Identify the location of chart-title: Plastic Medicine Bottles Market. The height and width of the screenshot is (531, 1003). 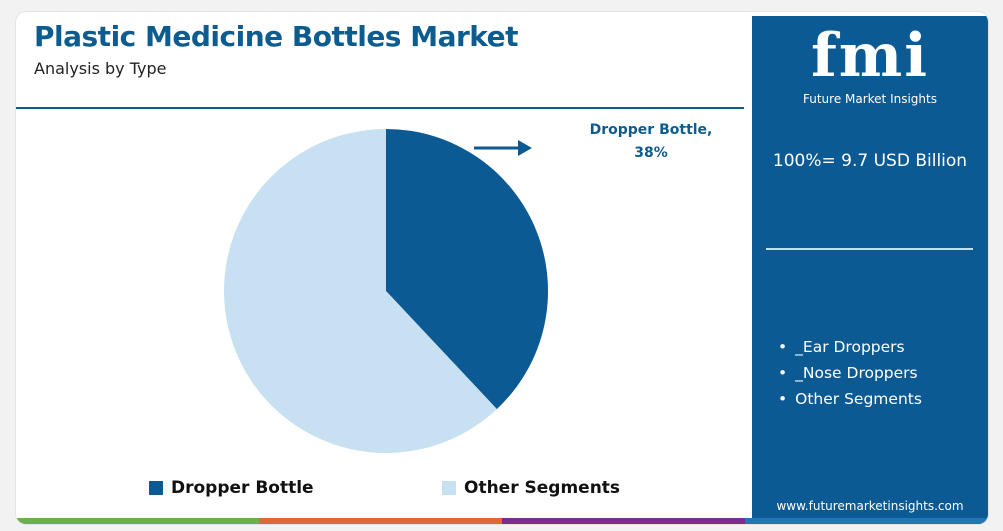
(276, 36).